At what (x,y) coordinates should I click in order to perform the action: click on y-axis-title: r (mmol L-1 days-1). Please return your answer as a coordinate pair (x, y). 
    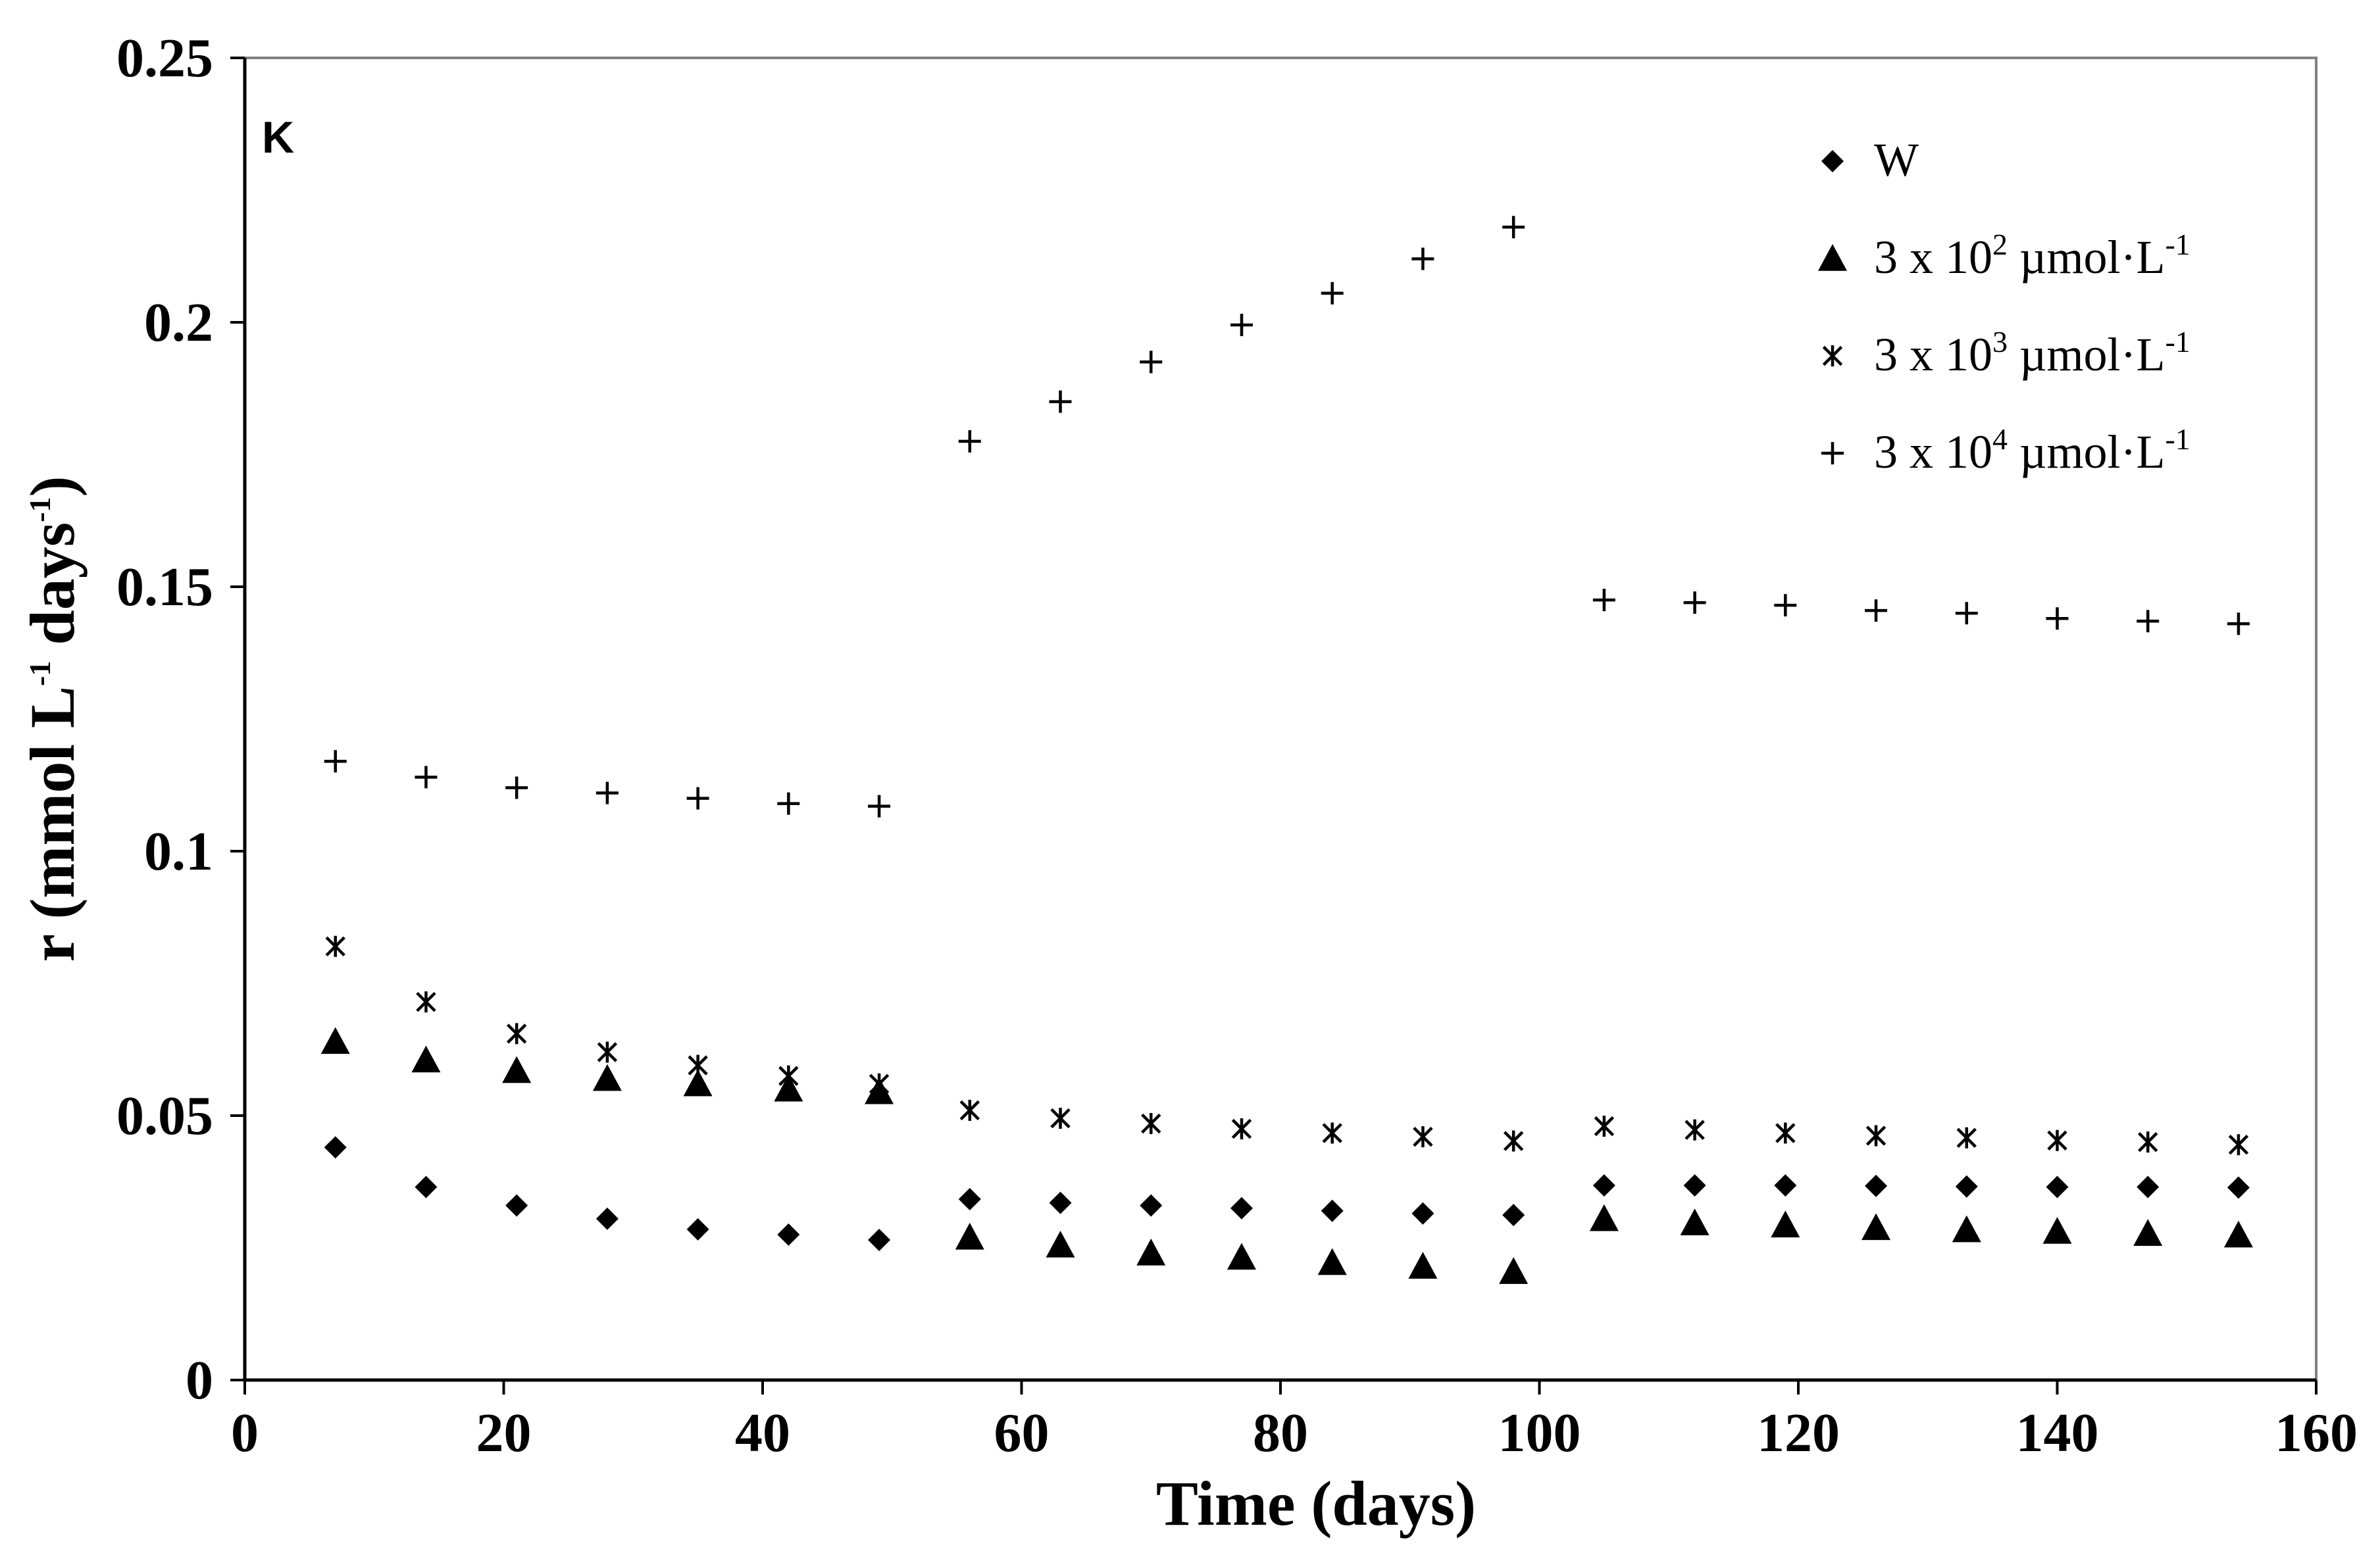
    Looking at the image, I should click on (52, 719).